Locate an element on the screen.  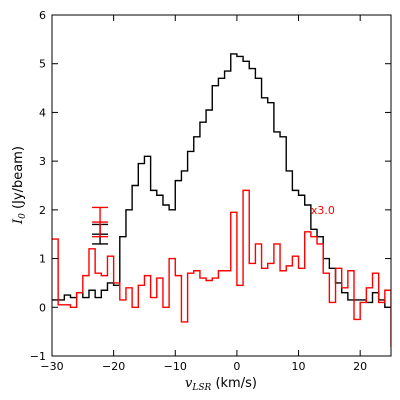
x-tick-label: 20 is located at coordinates (360, 366).